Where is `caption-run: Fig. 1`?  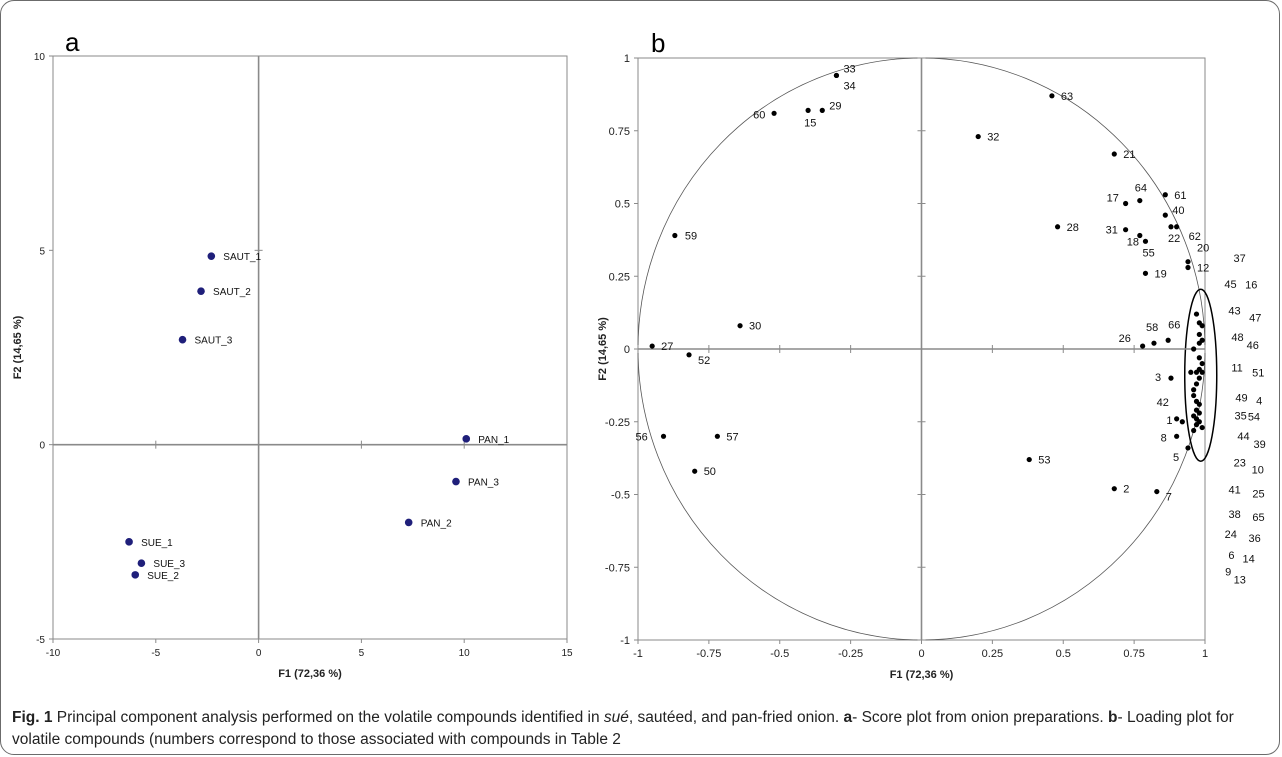
caption-run: Fig. 1 is located at coordinates (32, 717).